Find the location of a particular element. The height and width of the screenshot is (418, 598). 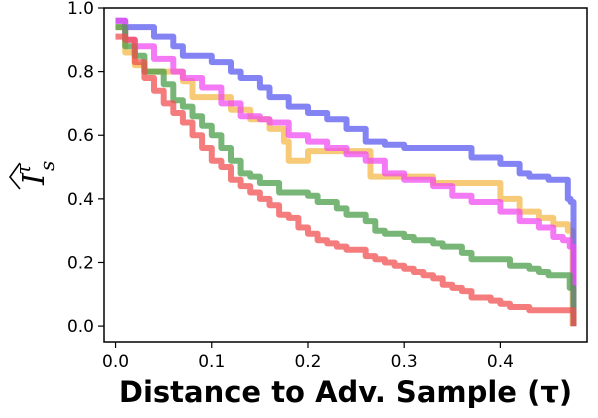

y-axis-label-subscript: s is located at coordinates (47, 166).